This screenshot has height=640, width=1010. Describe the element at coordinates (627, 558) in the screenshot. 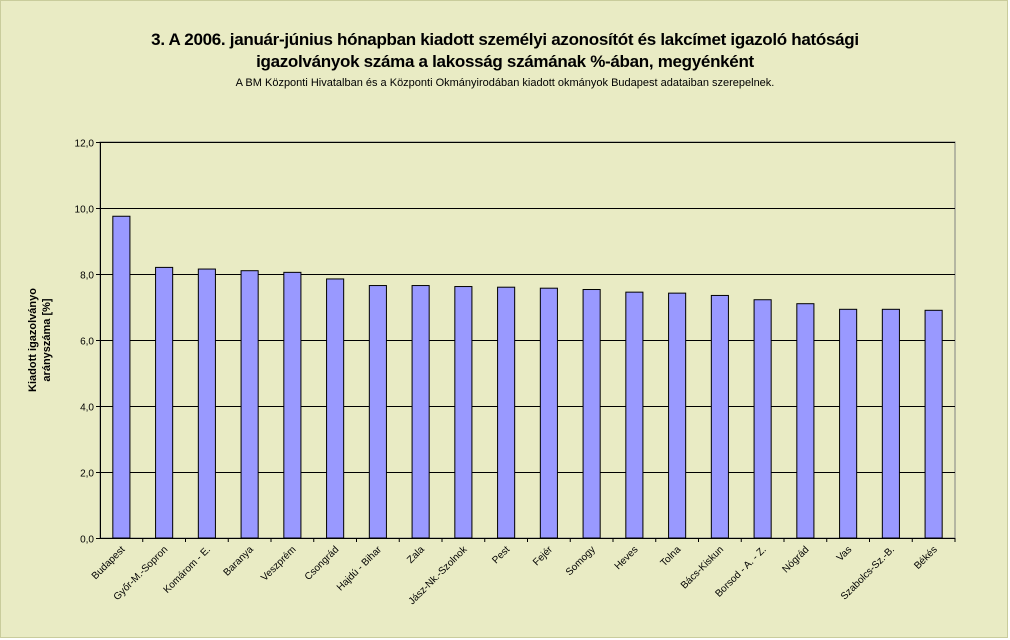

I see `x-tick-label: Heves` at that location.